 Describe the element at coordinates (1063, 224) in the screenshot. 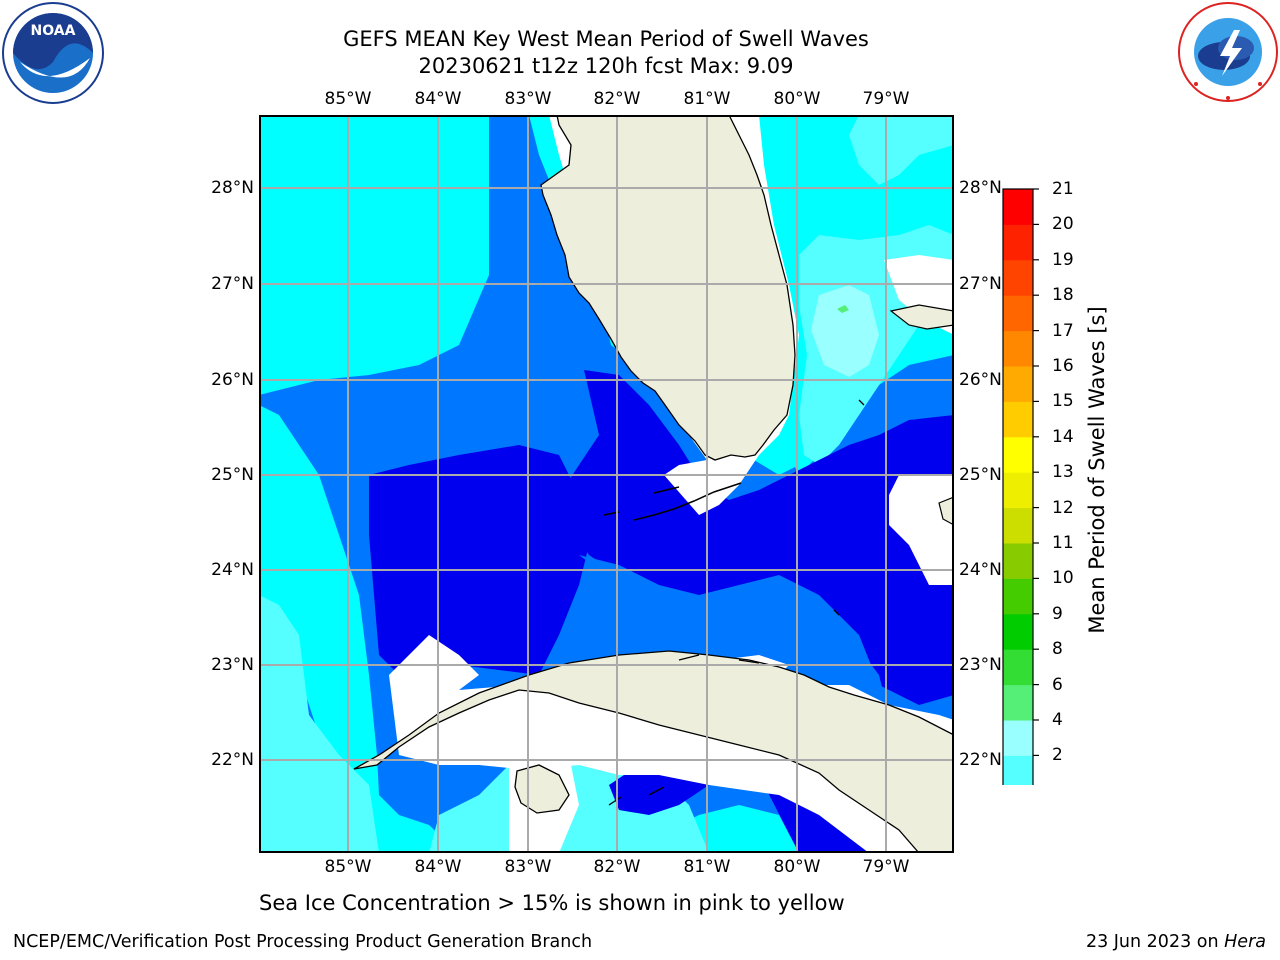

I see `colorbar-tick-label: 20` at that location.